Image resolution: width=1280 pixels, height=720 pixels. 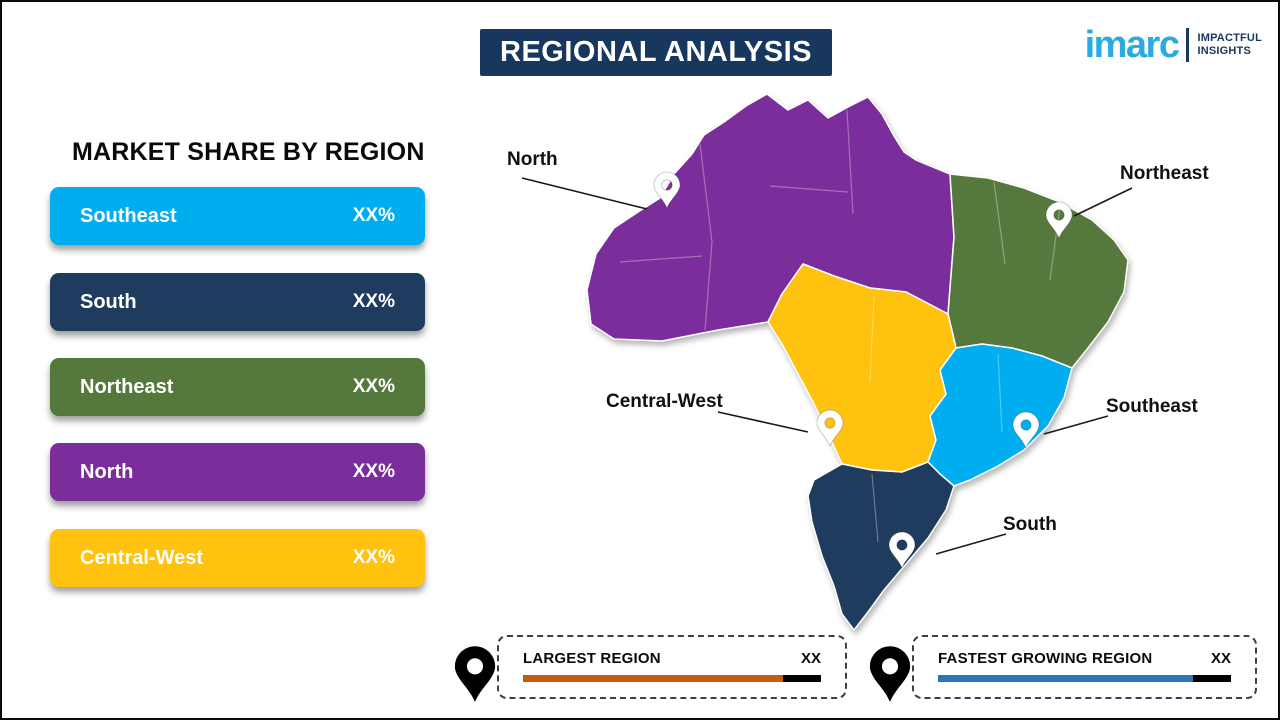 I want to click on fastest-region-pin-icon, so click(x=890, y=674).